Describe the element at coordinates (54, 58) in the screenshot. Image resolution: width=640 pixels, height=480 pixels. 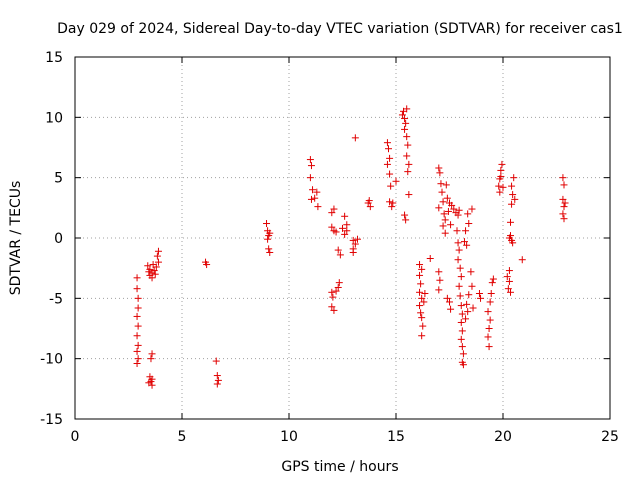
I see `y-tick-label: 15` at that location.